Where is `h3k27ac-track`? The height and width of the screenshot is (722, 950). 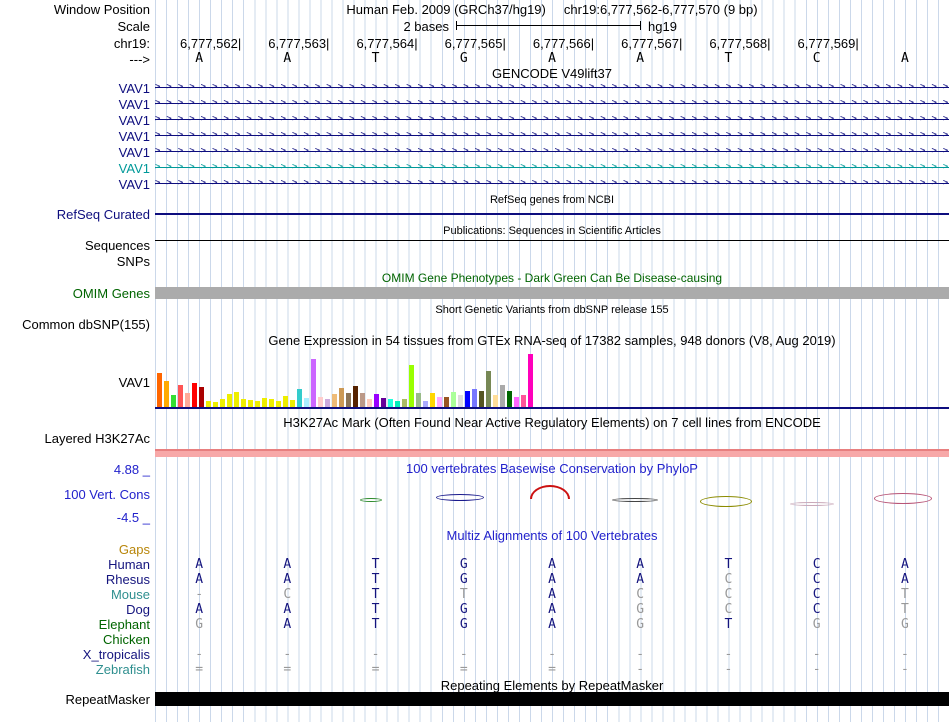 h3k27ac-track is located at coordinates (552, 453).